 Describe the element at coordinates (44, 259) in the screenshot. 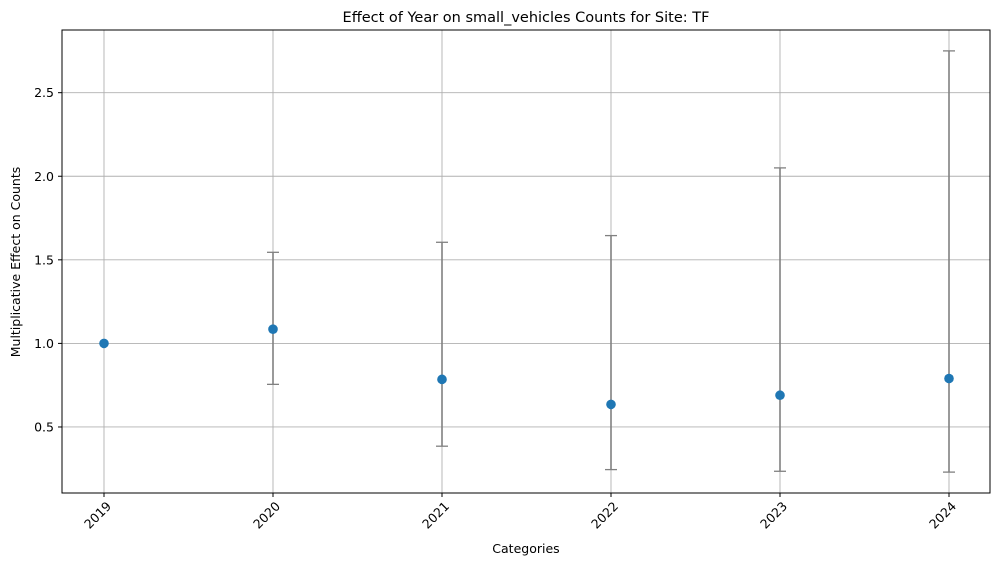

I see `y-tick-label: 1.5` at that location.